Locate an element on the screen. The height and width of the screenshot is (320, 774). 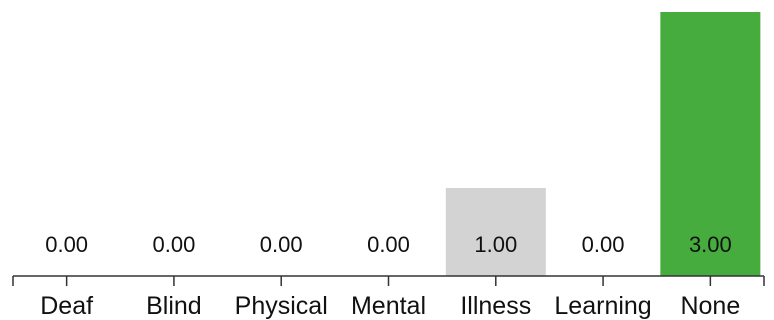
value-labels-group: 0.00 0.00 0.00 0.00 1.00 0.00 3.00 is located at coordinates (388, 244).